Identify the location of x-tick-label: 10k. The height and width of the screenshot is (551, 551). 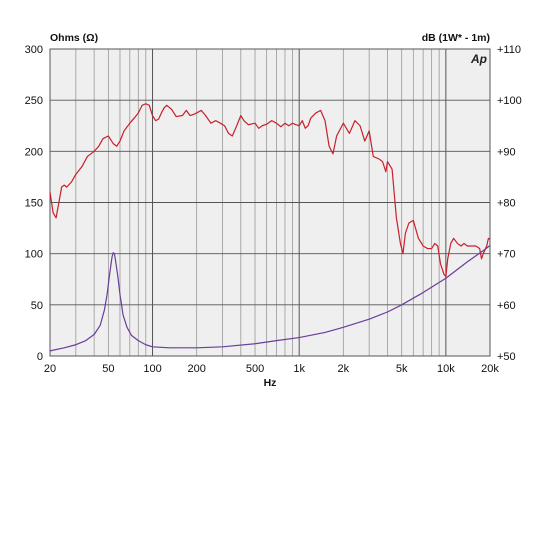
(446, 369).